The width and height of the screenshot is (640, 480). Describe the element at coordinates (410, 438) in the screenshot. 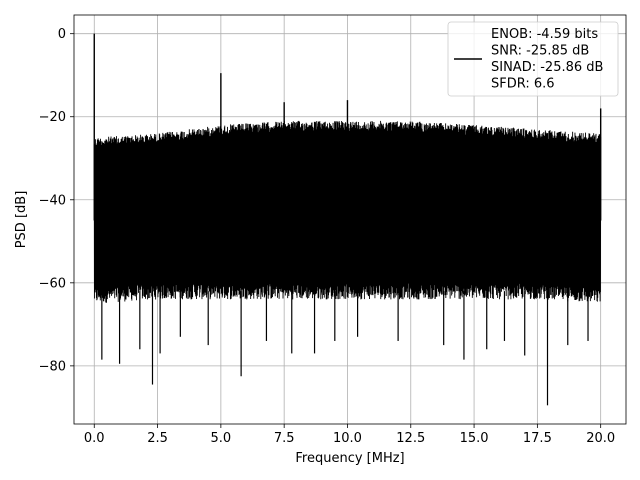

I see `x-tick-label: 12.5` at that location.